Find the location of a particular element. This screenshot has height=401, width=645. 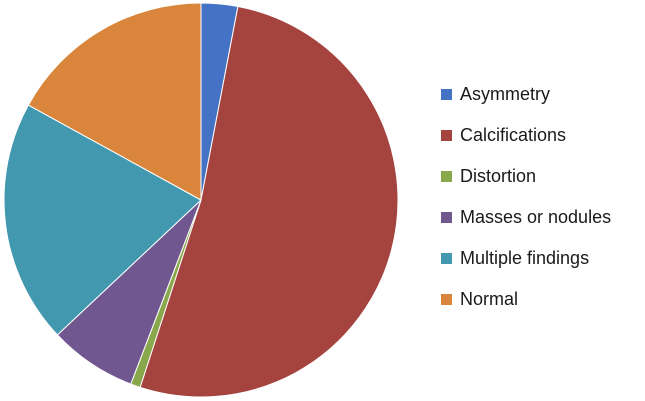

legend-label-calcifications: Calcifications is located at coordinates (513, 135).